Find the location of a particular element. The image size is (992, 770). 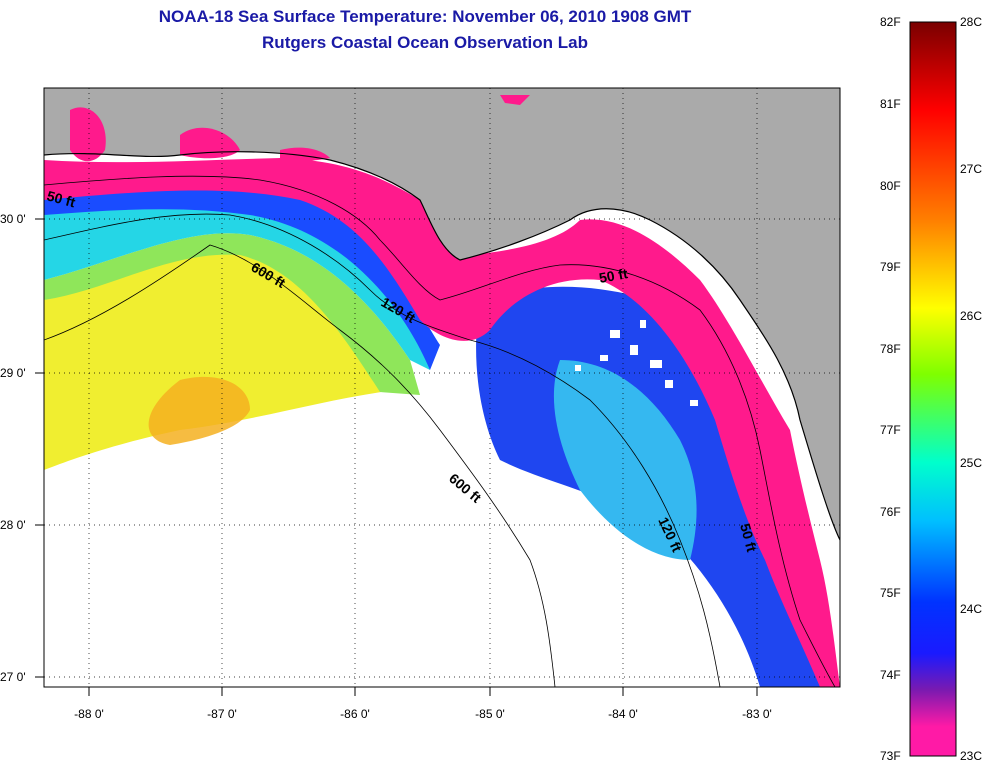

lon-label: -84 0' is located at coordinates (623, 714).